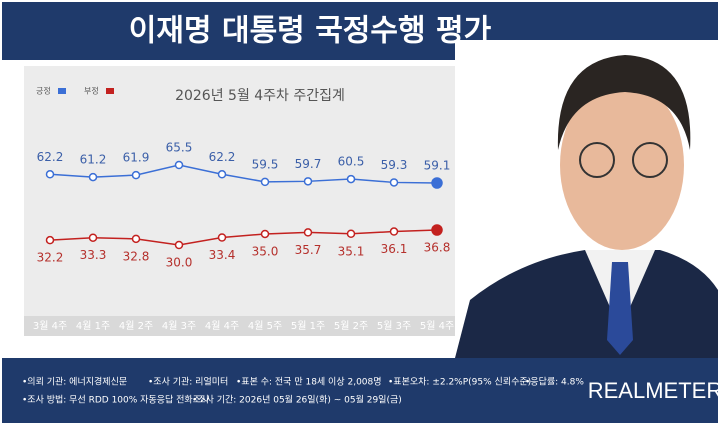 This screenshot has width=720, height=425. Describe the element at coordinates (309, 382) in the screenshot. I see `footer-item: •표본 수: 전국 만 18세 이상 2,008명` at that location.